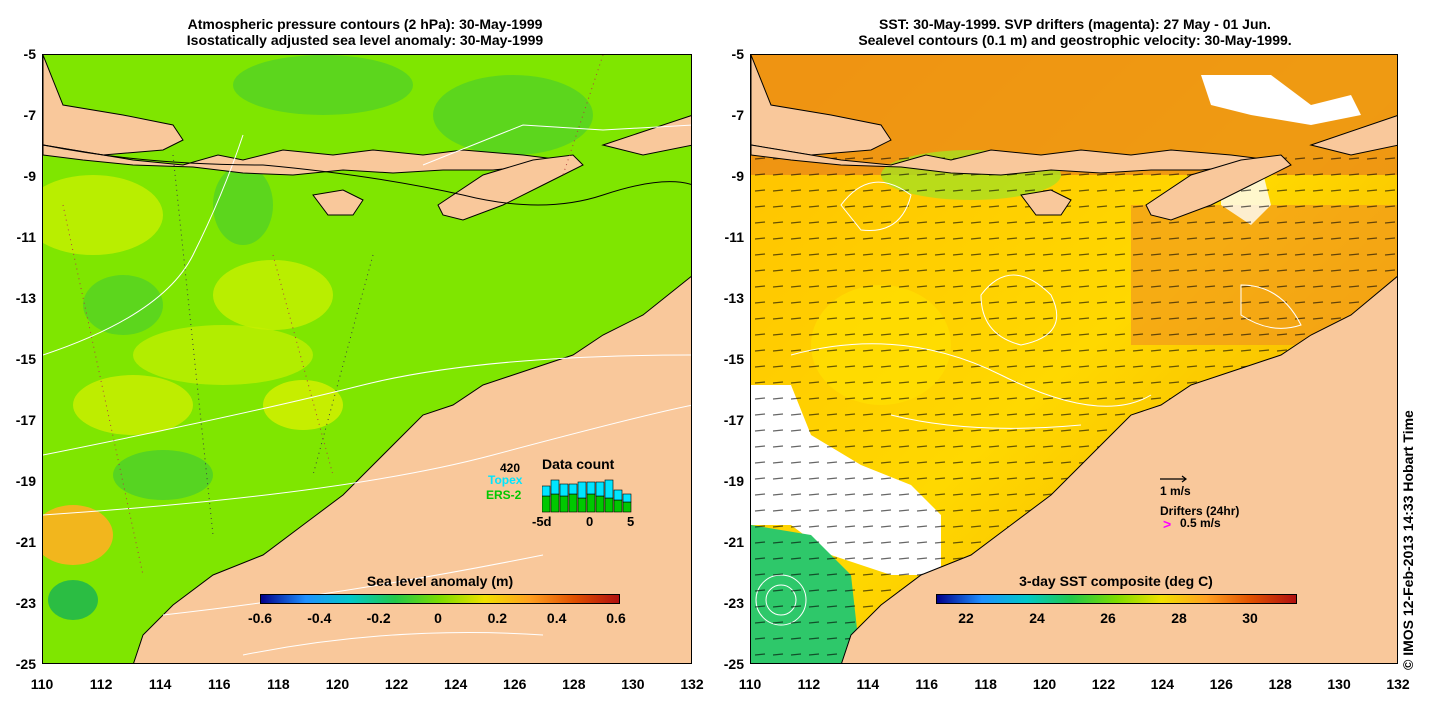  I want to click on inset-ers-label: ERS-2, so click(504, 495).